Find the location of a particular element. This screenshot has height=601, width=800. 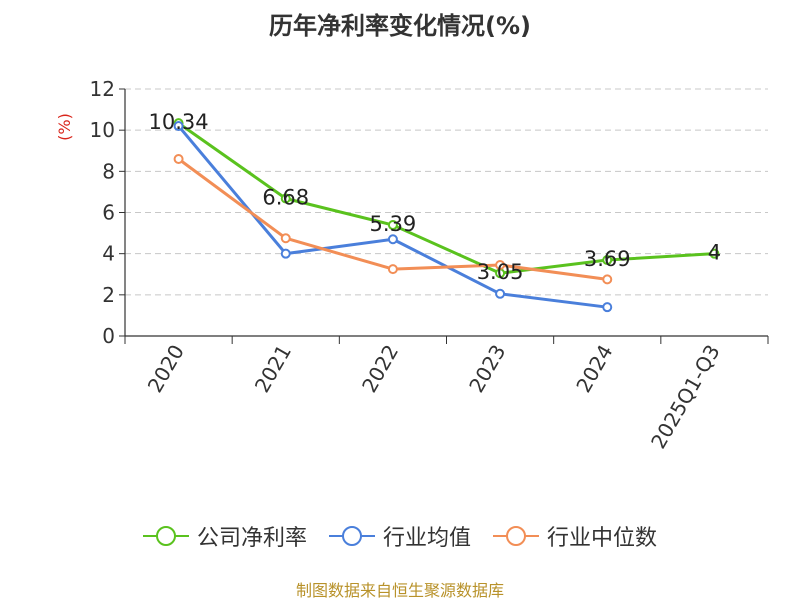

legend-label: 行业中位数 is located at coordinates (602, 538).